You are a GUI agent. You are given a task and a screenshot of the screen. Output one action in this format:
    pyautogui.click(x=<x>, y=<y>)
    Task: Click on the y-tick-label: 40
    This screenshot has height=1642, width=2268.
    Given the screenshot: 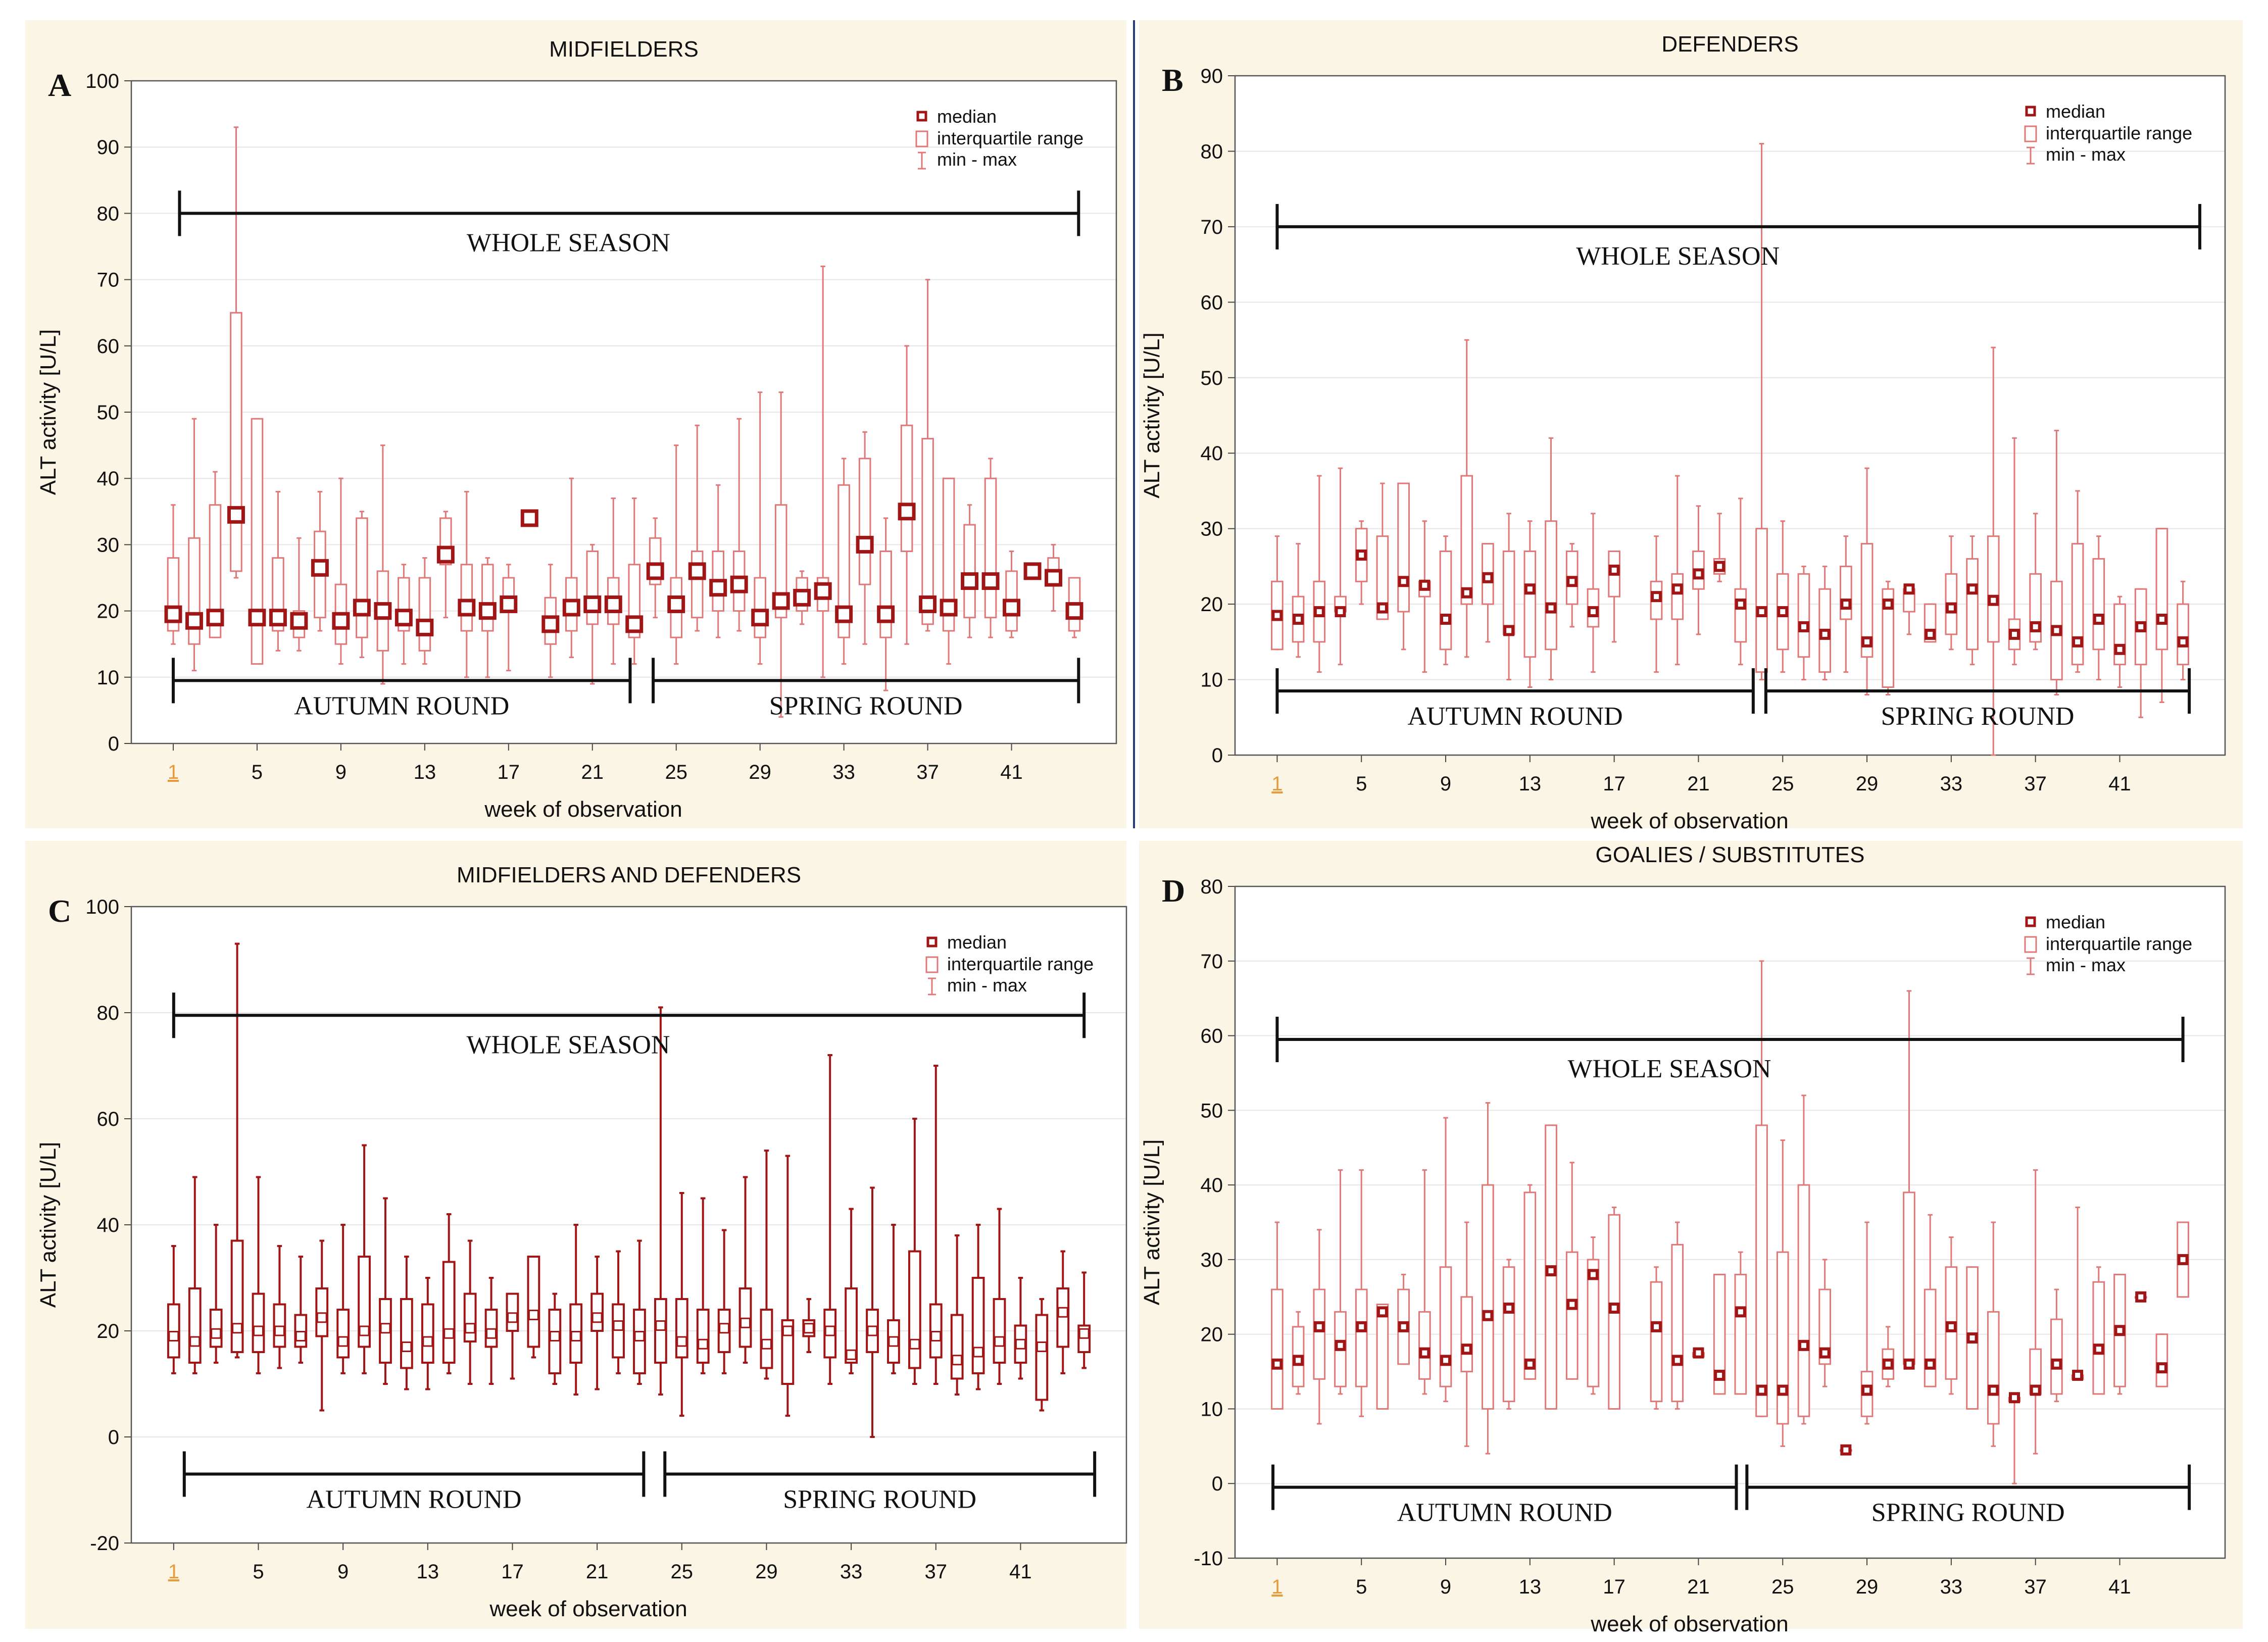 What is the action you would take?
    pyautogui.click(x=108, y=1225)
    